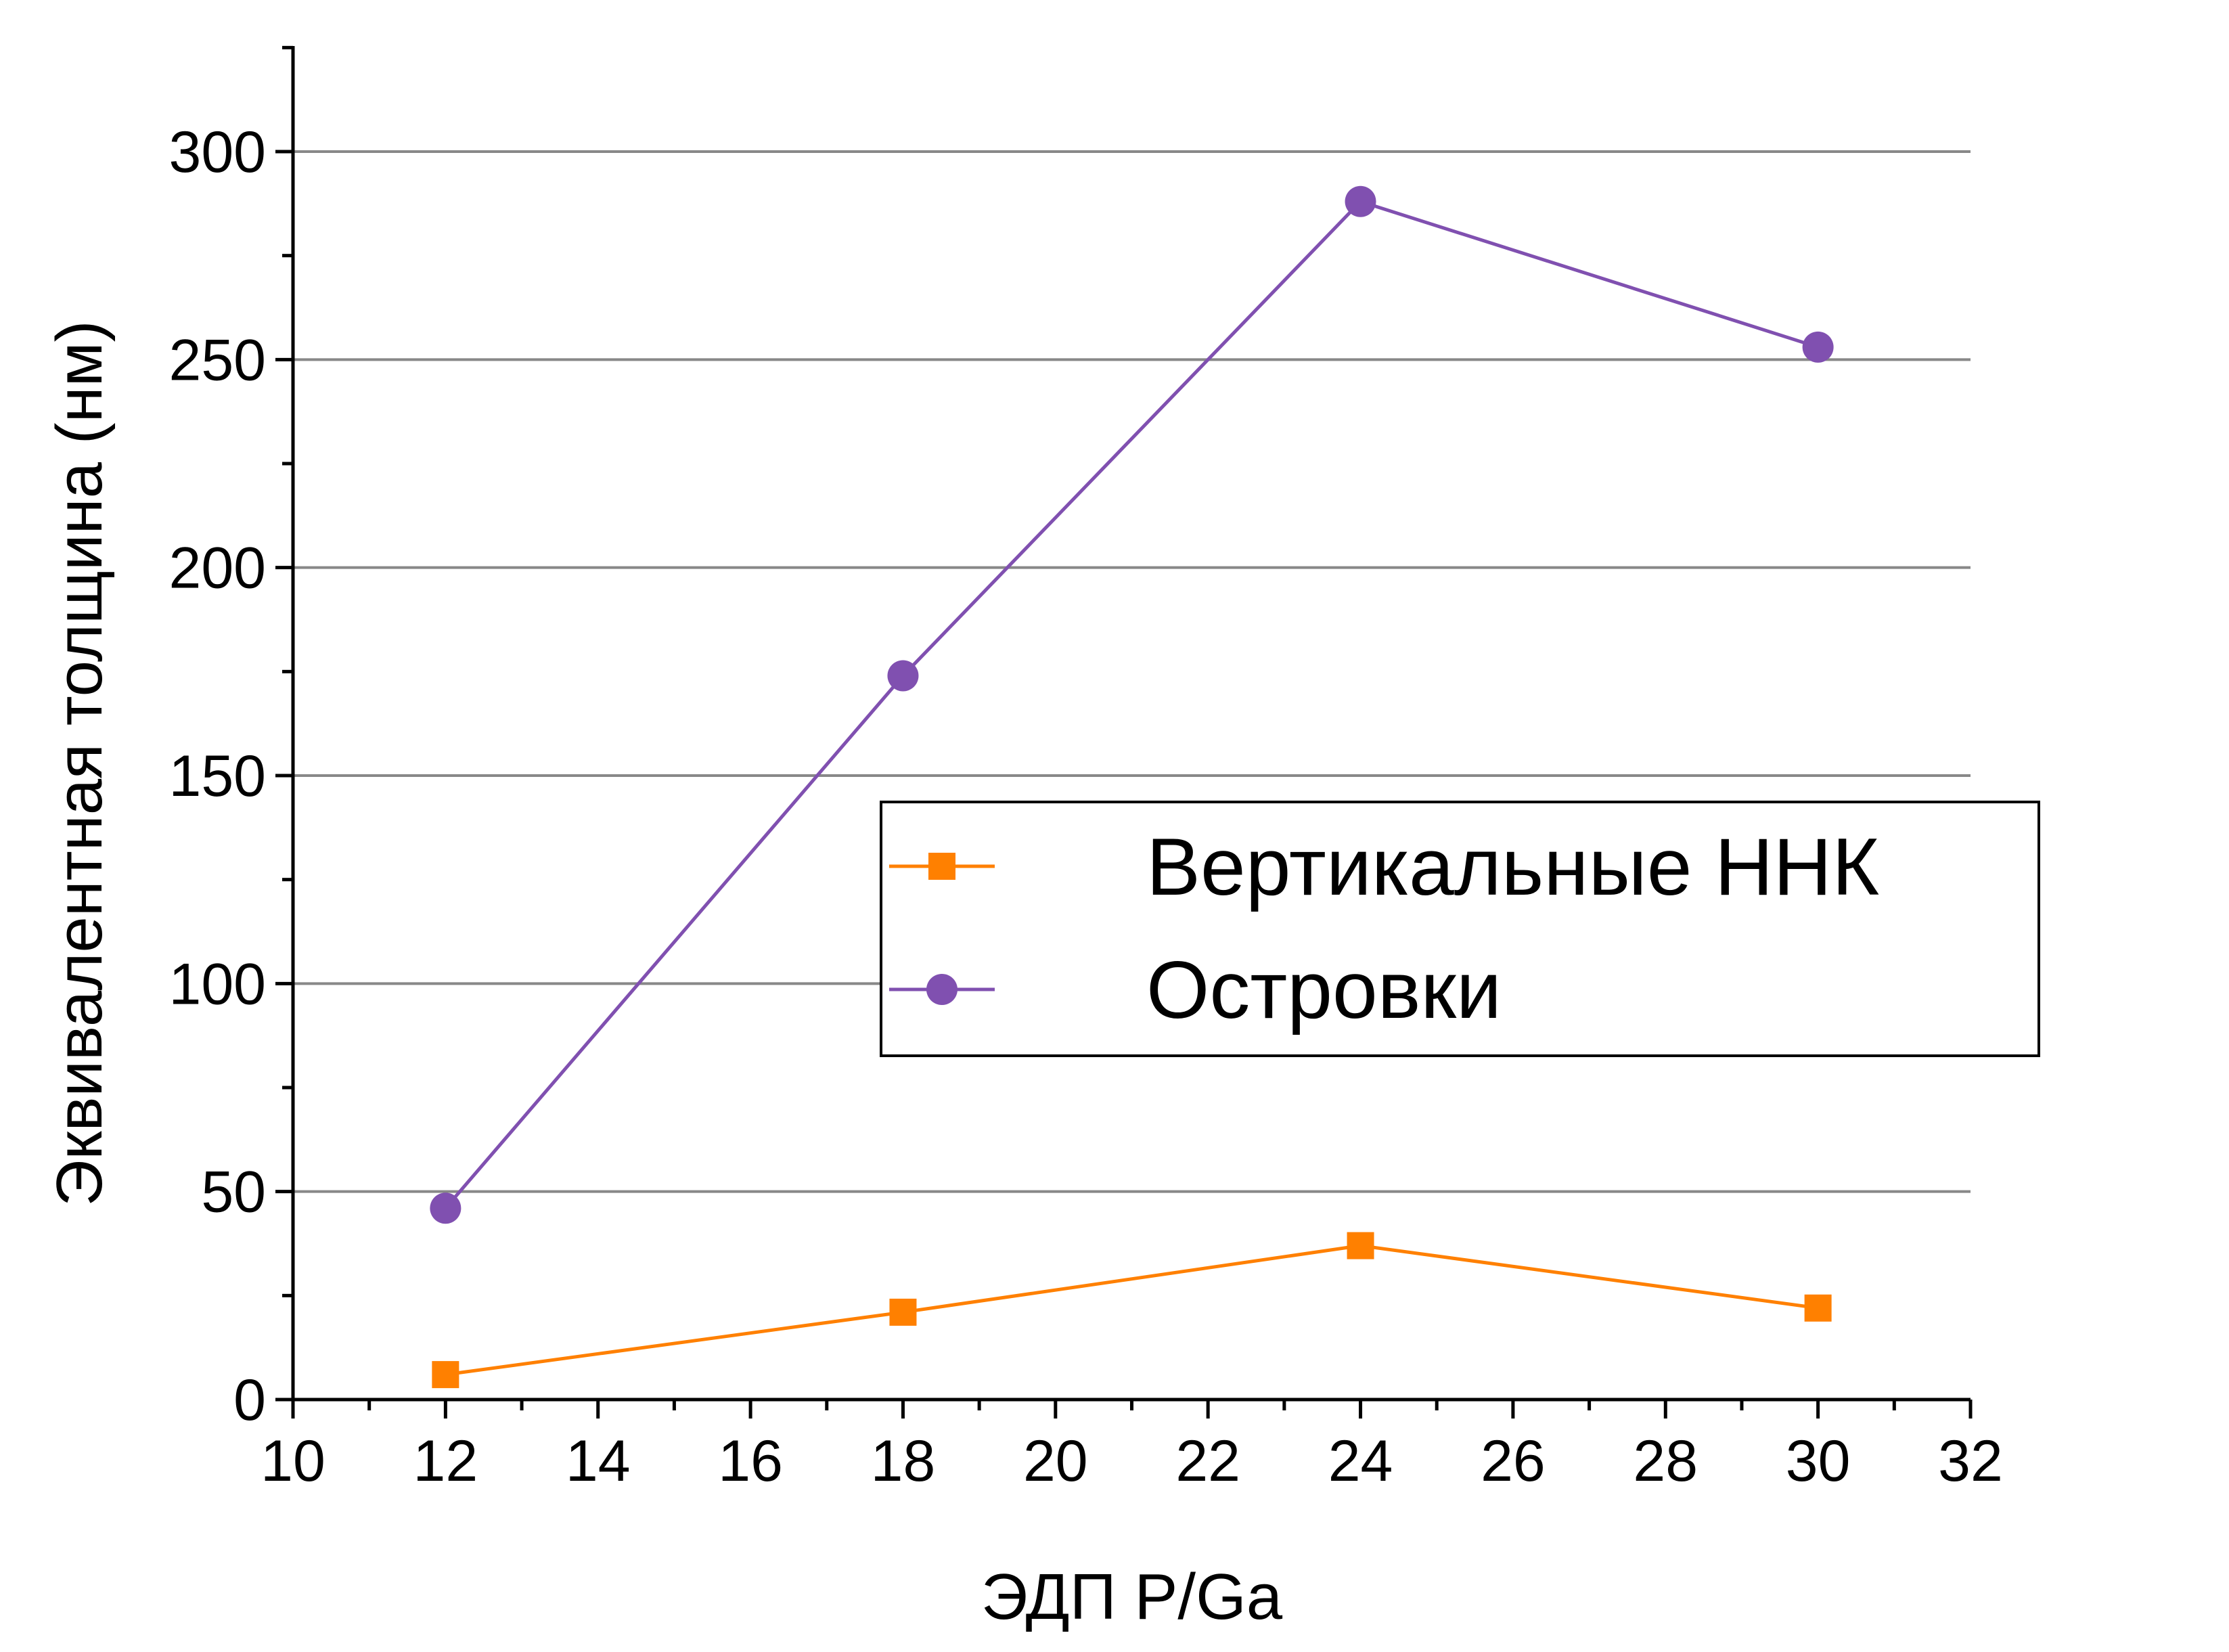  Describe the element at coordinates (1818, 1461) in the screenshot. I see `x-tick-label-30: 30` at that location.